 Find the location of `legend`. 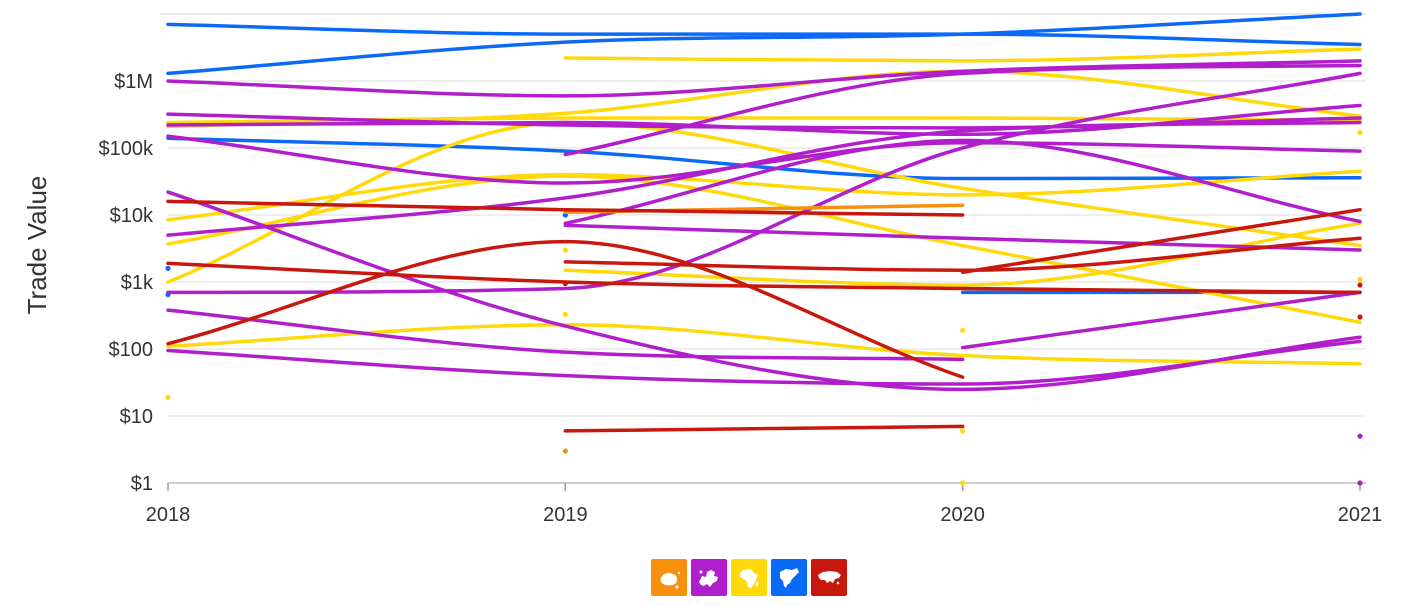

legend is located at coordinates (749, 577).